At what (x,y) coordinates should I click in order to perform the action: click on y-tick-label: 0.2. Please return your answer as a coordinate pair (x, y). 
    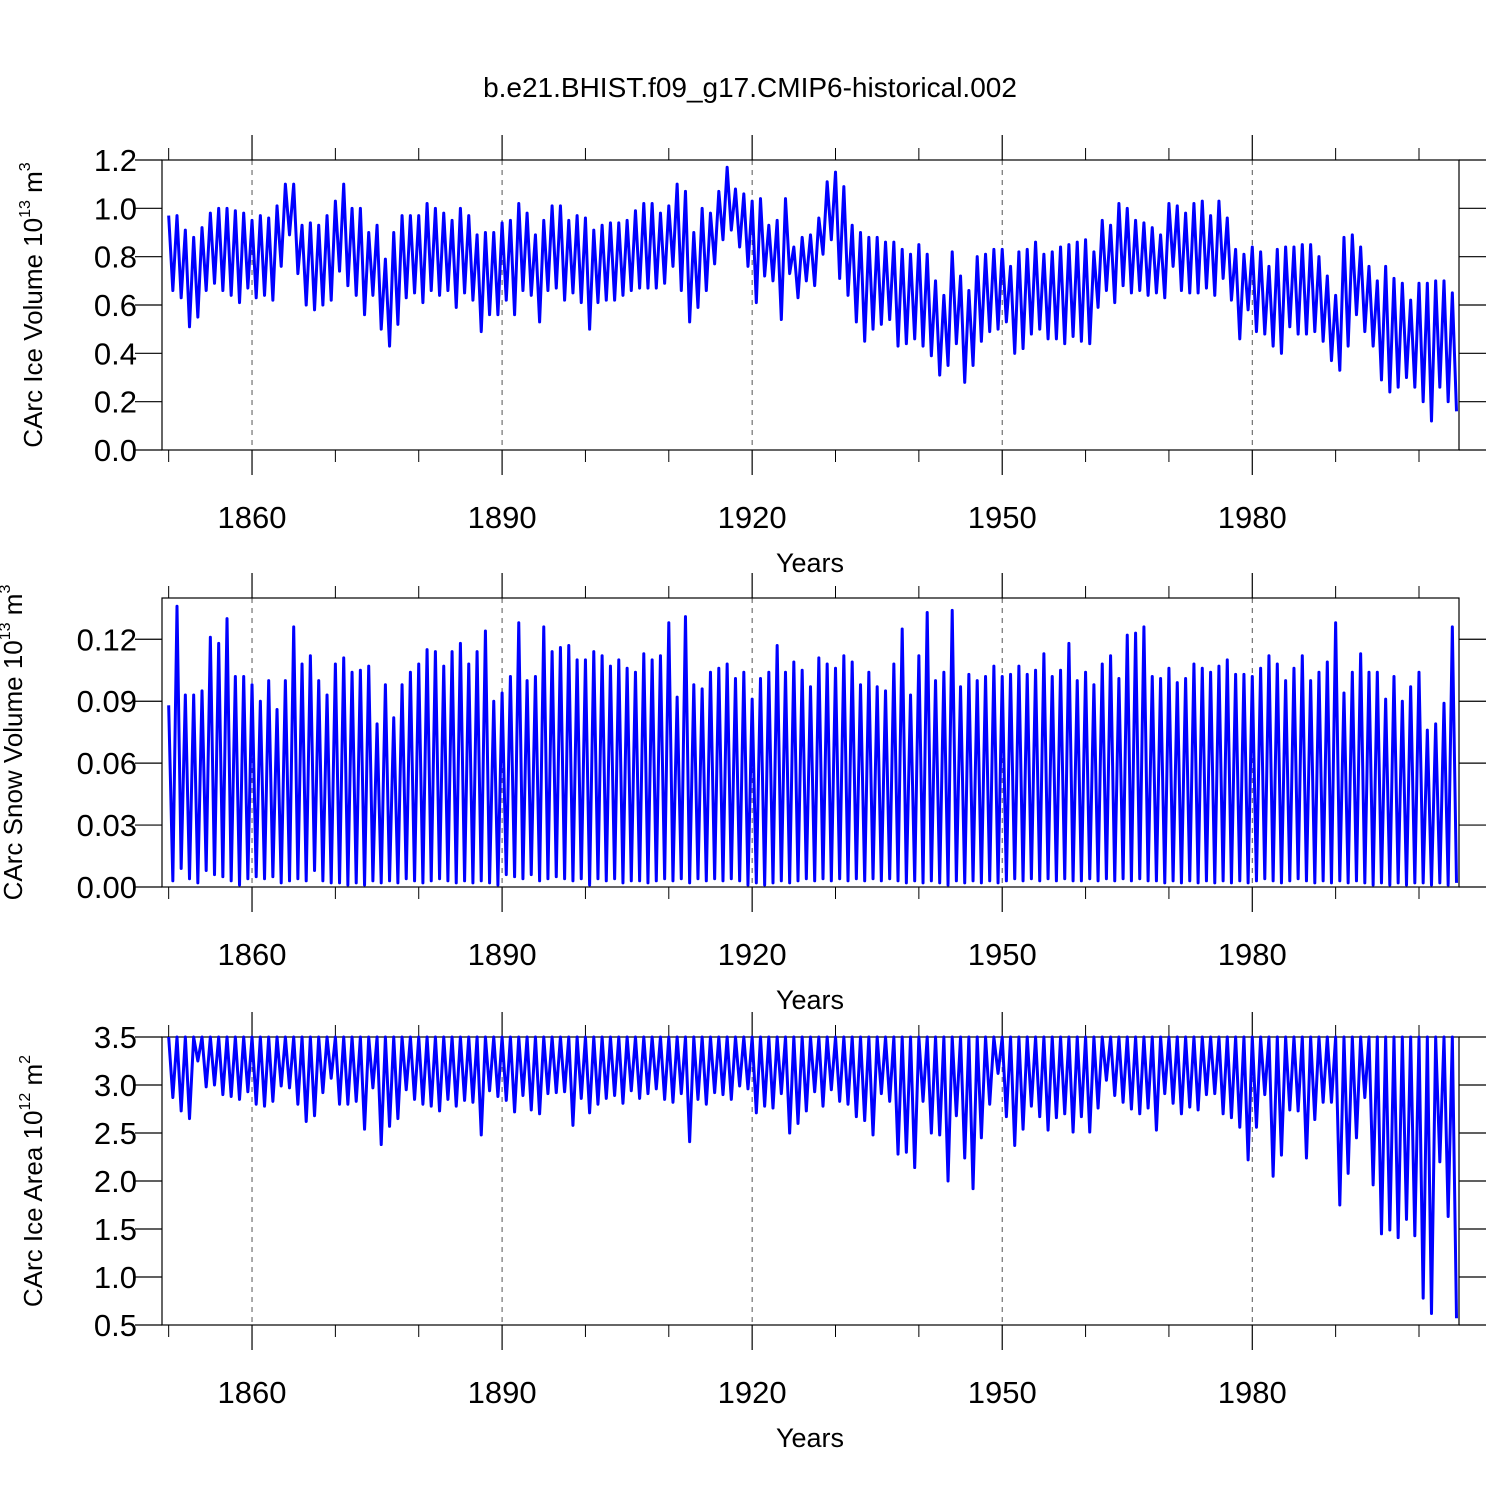
    Looking at the image, I should click on (115, 402).